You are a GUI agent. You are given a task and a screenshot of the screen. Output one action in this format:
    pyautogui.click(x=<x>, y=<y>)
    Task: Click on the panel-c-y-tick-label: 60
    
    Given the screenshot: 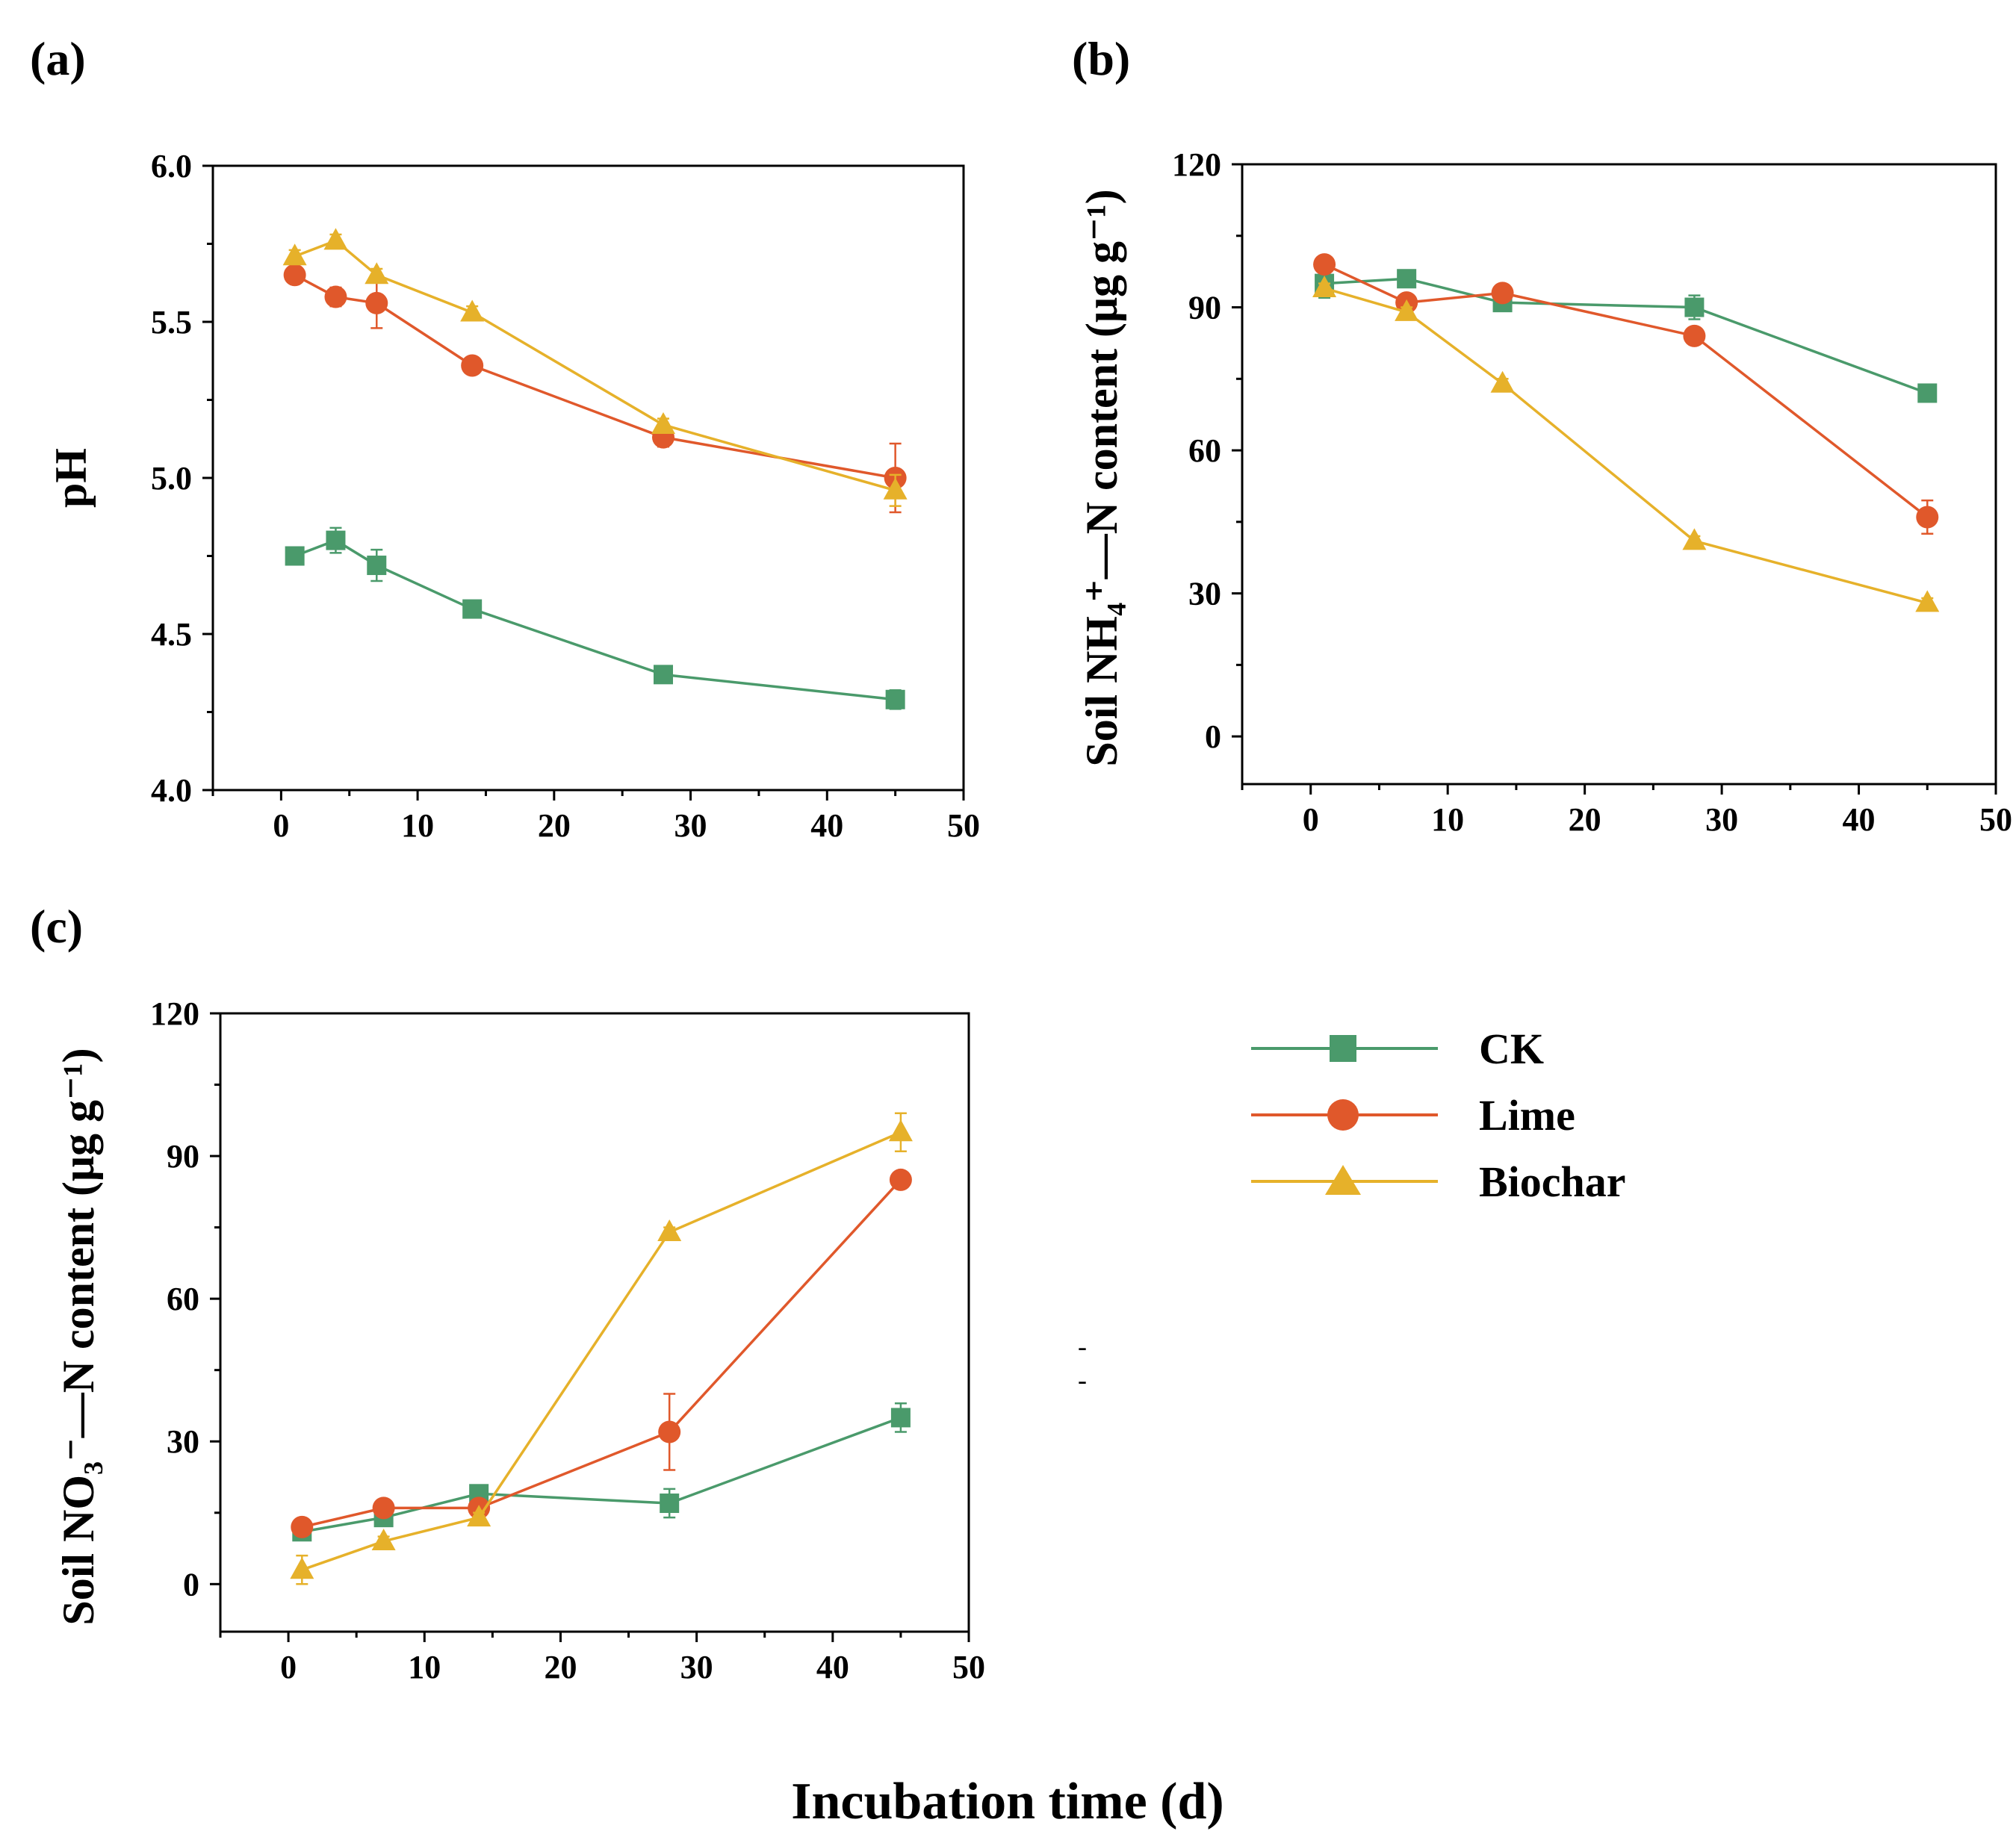 What is the action you would take?
    pyautogui.click(x=183, y=1299)
    